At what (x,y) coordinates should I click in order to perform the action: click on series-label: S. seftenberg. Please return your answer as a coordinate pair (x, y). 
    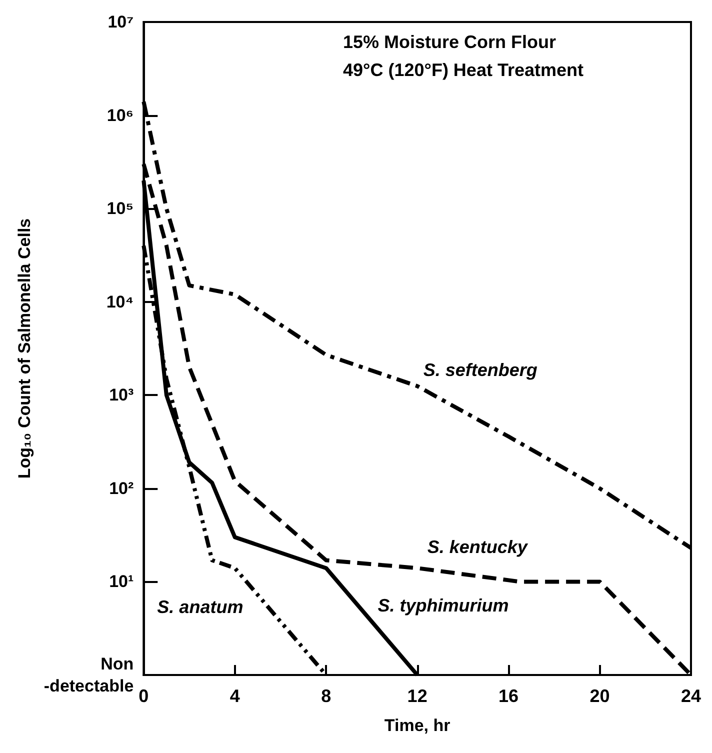
    Looking at the image, I should click on (480, 370).